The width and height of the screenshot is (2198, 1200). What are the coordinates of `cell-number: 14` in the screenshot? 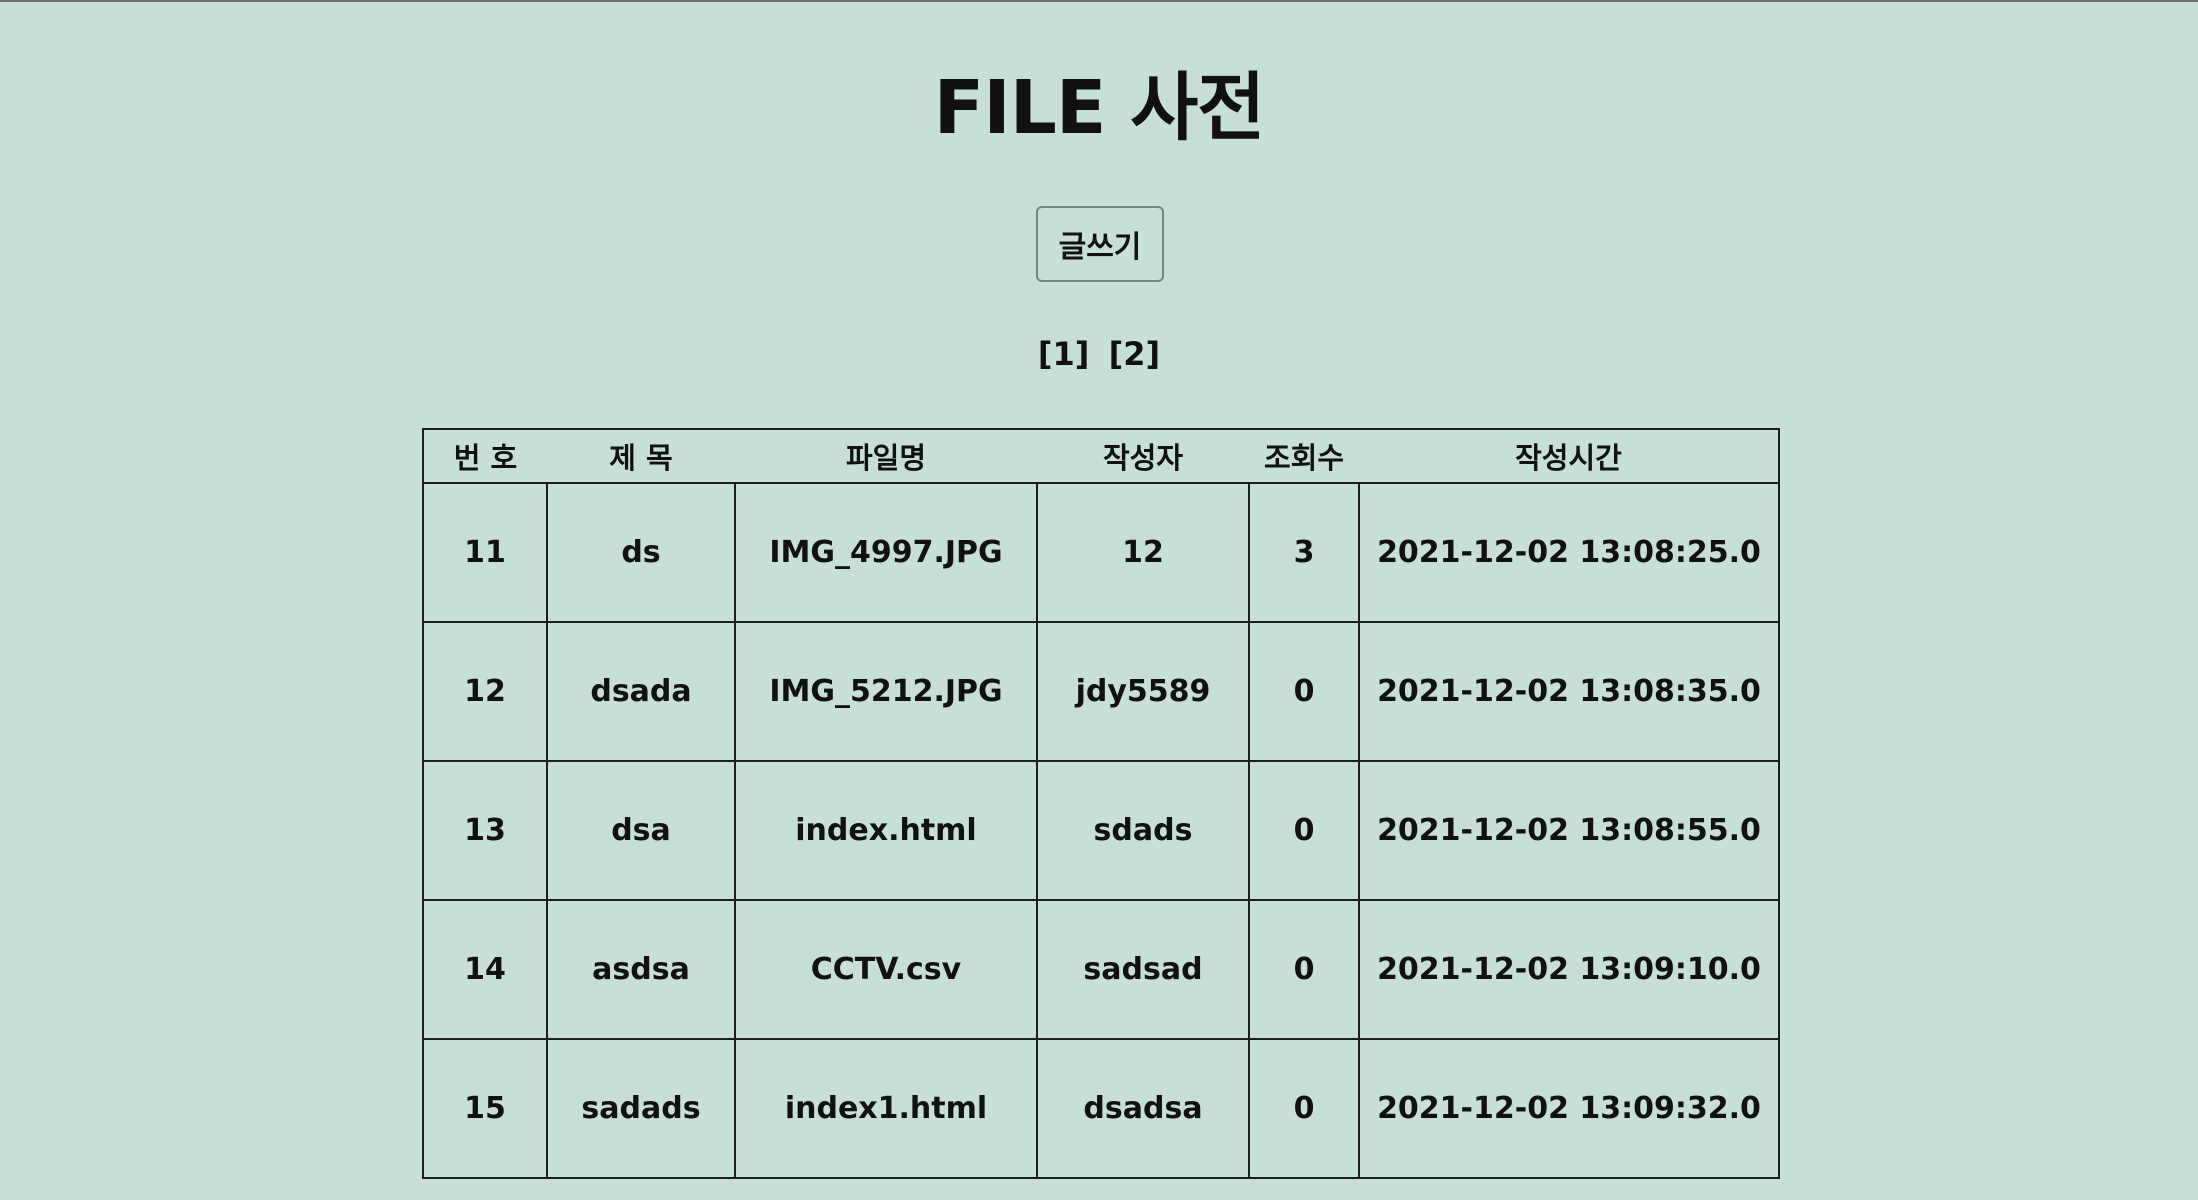 It's located at (485, 969).